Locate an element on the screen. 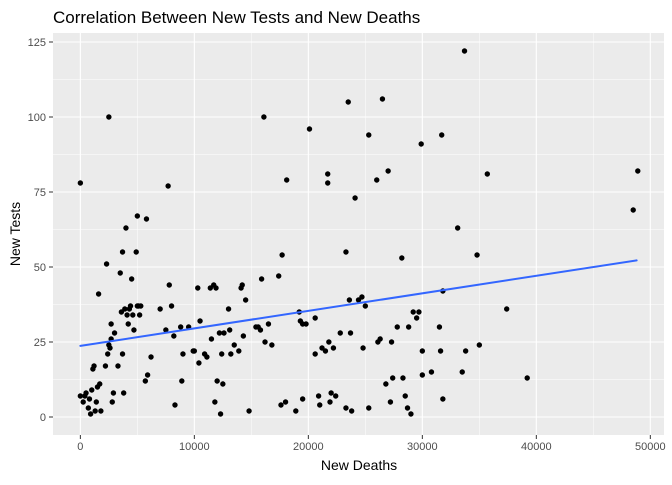 Image resolution: width=672 pixels, height=485 pixels. x-tick-label: 50000 is located at coordinates (650, 447).